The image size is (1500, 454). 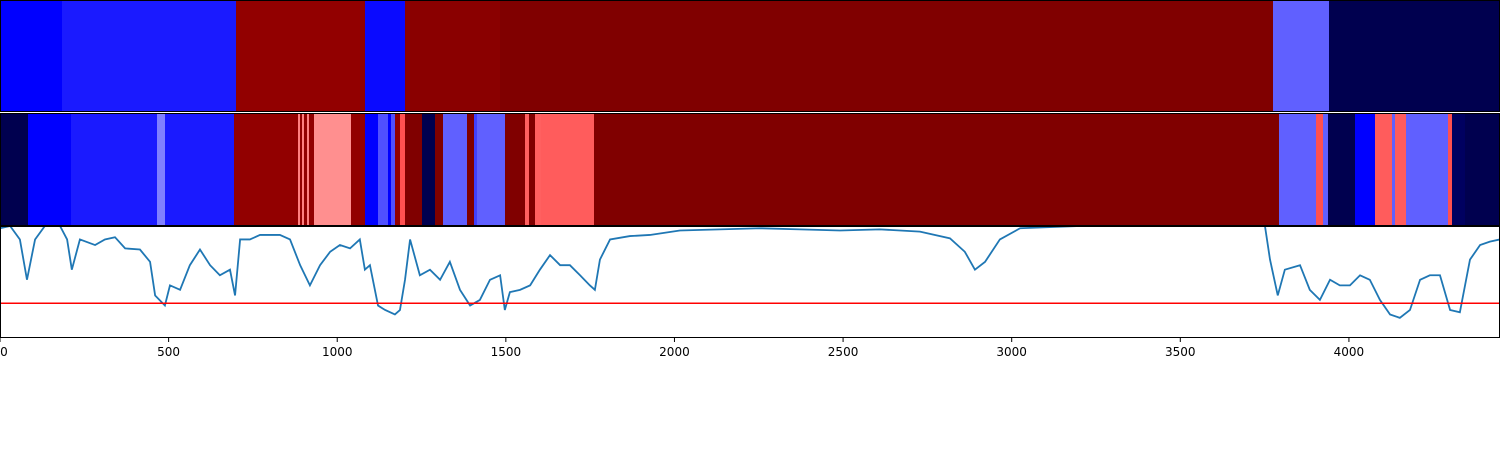 What do you see at coordinates (674, 352) in the screenshot?
I see `x-tick-label: 2000` at bounding box center [674, 352].